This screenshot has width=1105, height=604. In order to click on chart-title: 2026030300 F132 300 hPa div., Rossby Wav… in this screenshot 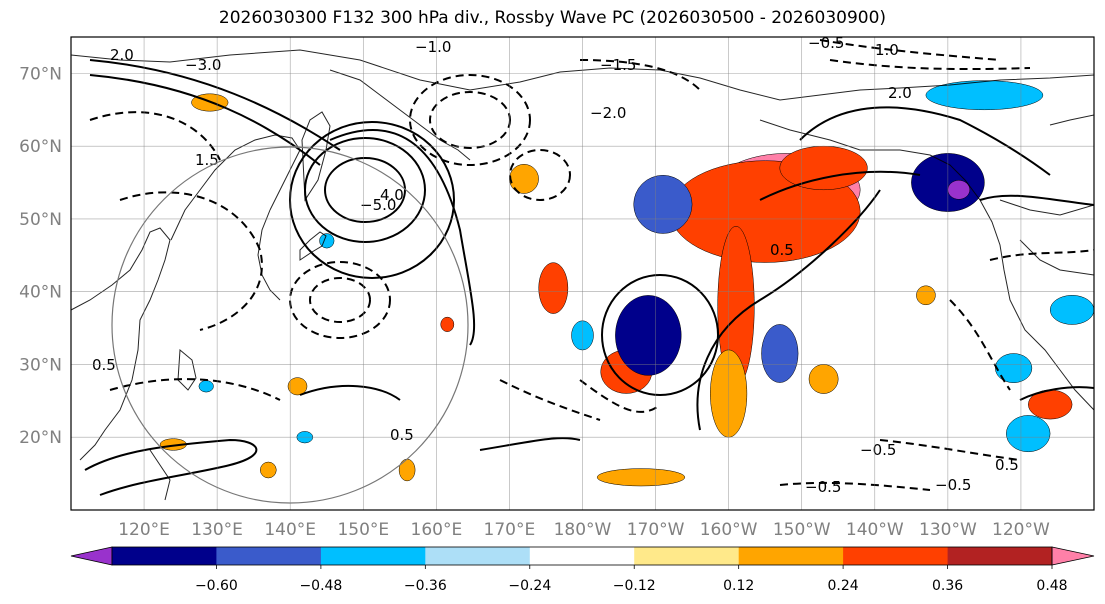, I will do `click(552, 18)`.